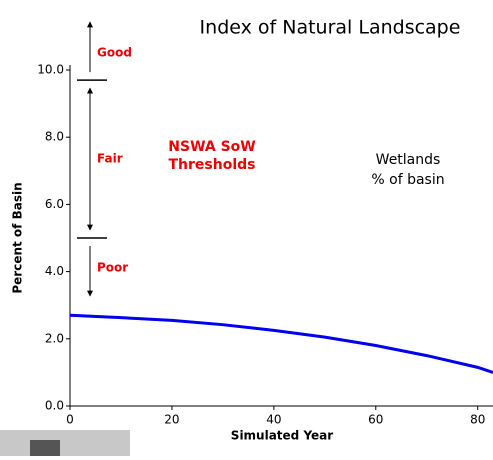 The height and width of the screenshot is (460, 493). Describe the element at coordinates (112, 268) in the screenshot. I see `zone-label: Poor` at that location.